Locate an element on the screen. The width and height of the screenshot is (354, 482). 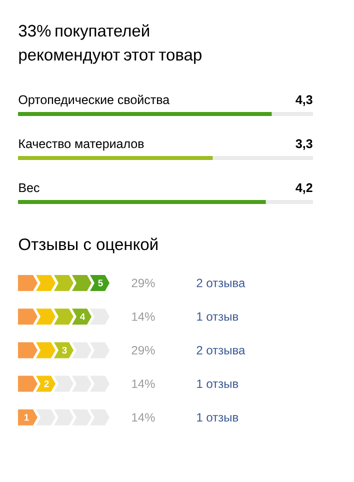
category-label: 2 is located at coordinates (46, 384).